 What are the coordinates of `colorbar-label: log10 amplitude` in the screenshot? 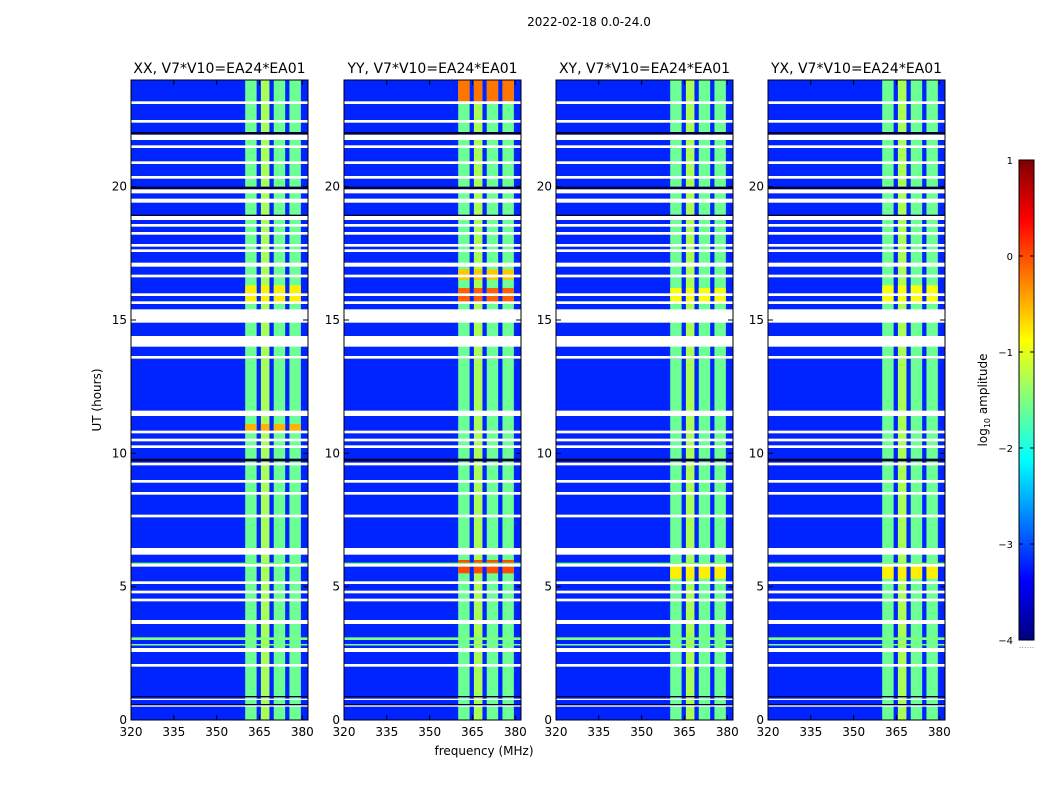 It's located at (984, 400).